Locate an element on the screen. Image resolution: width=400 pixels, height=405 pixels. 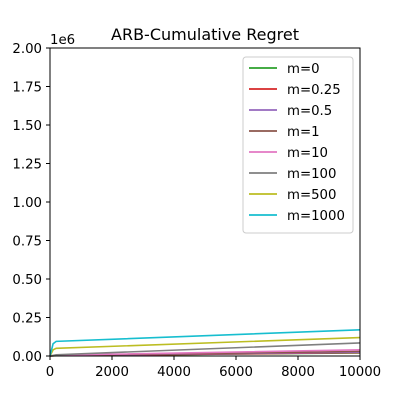
y-tick-label: 1.50 is located at coordinates (27, 126).